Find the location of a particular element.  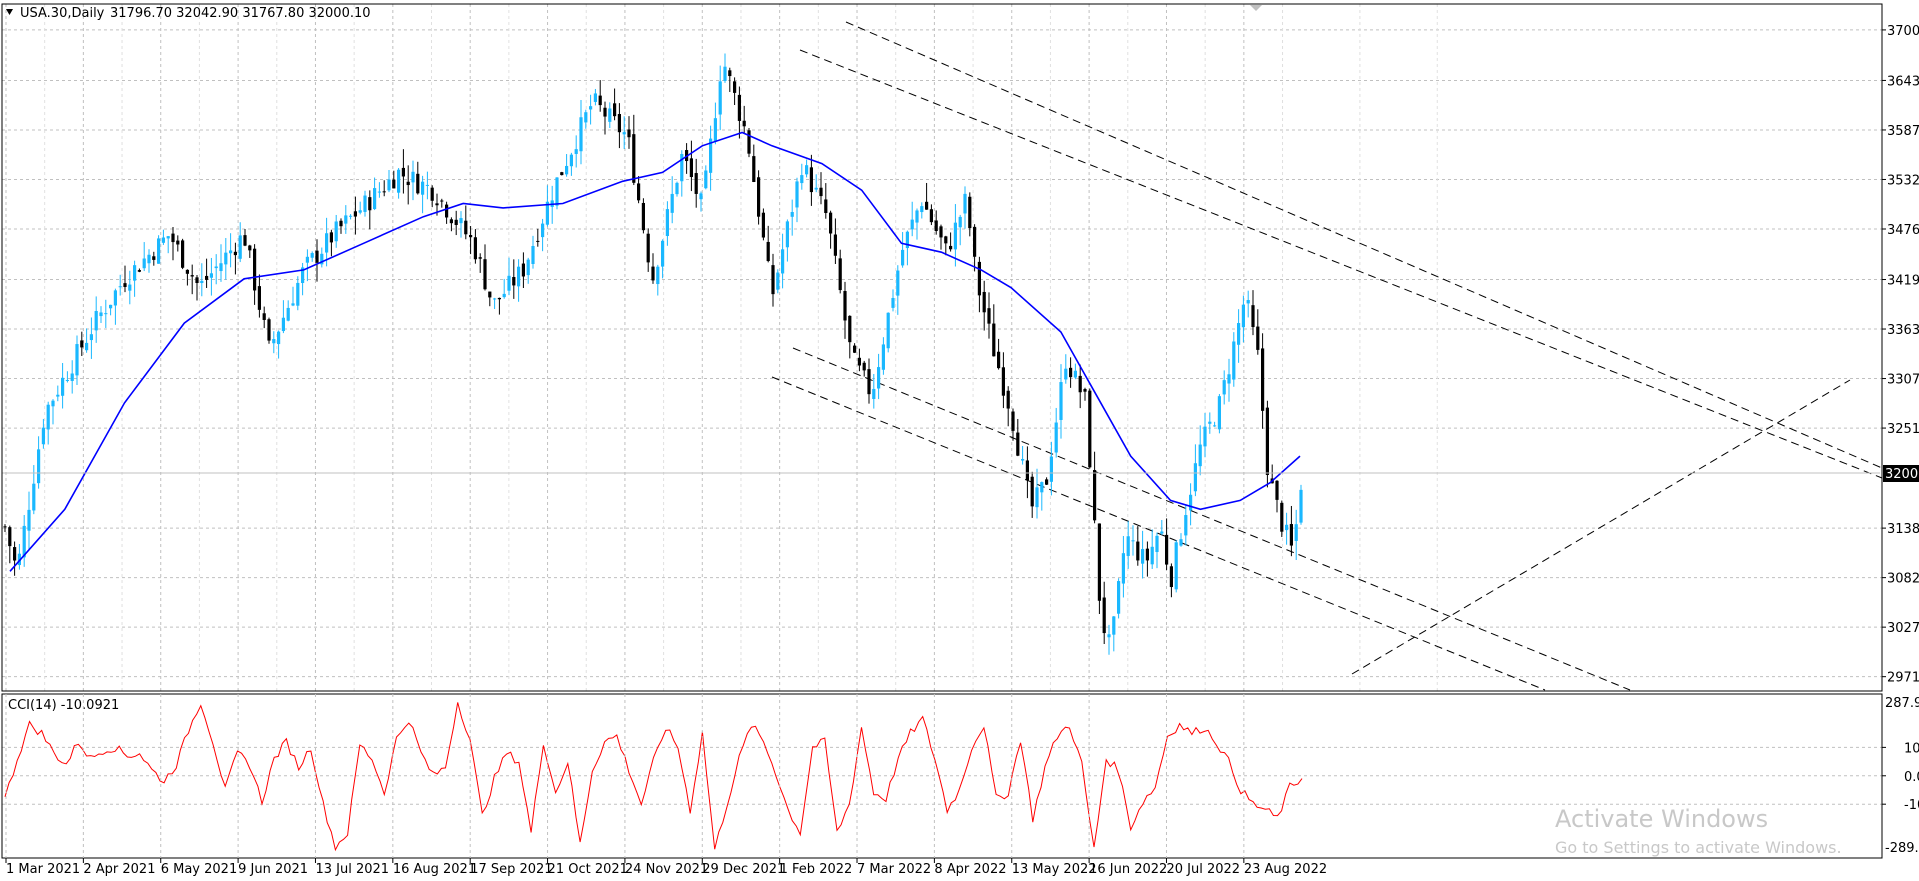

pane-shift-marker is located at coordinates (1256, 8).